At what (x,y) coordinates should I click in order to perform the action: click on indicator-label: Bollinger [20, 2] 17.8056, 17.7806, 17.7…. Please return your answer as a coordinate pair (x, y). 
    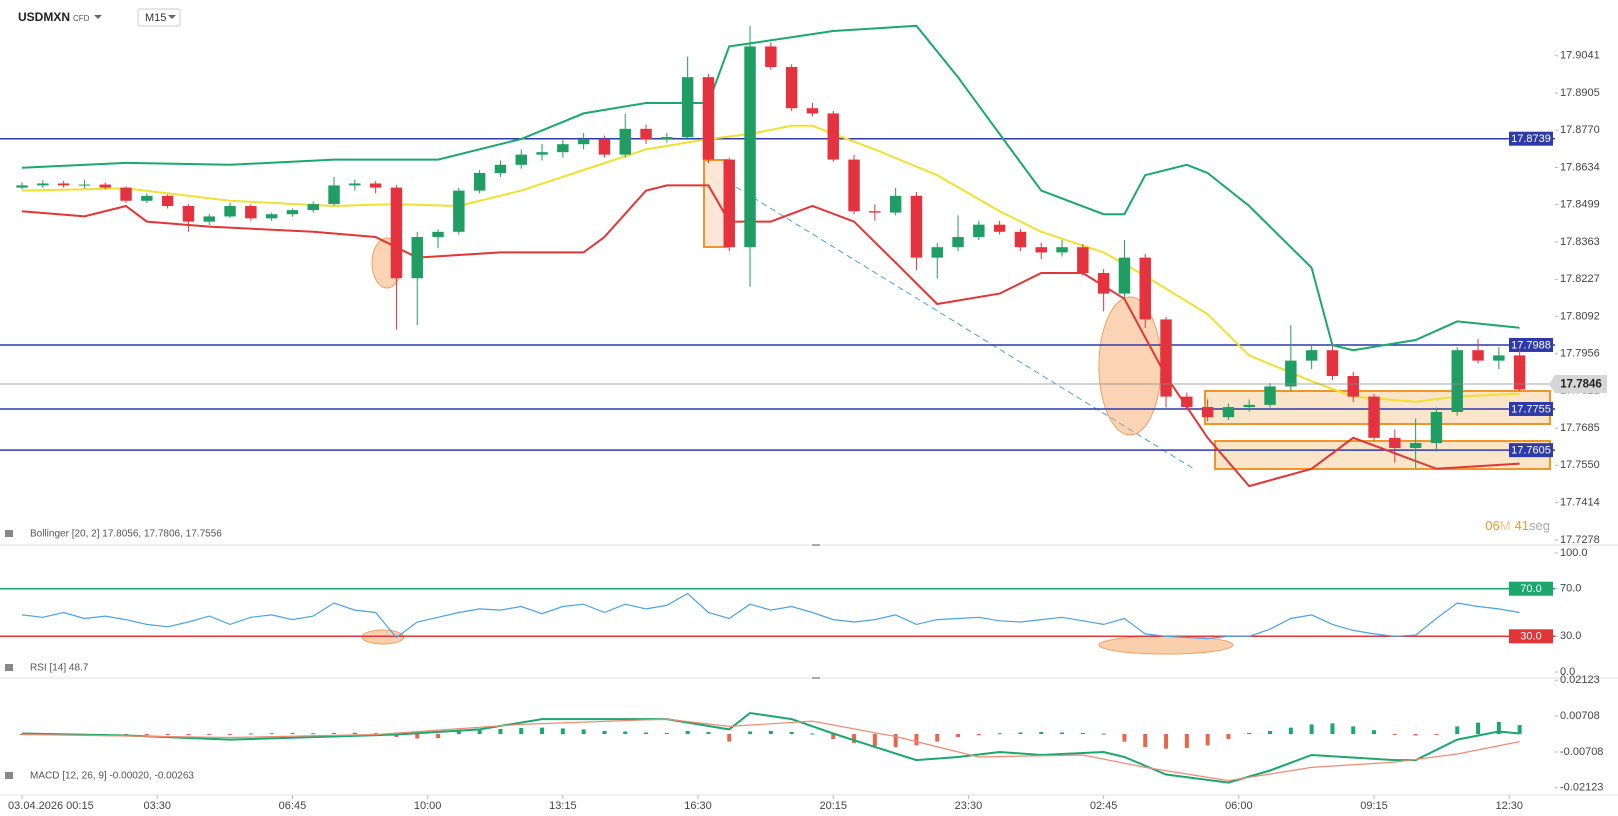
    Looking at the image, I should click on (126, 534).